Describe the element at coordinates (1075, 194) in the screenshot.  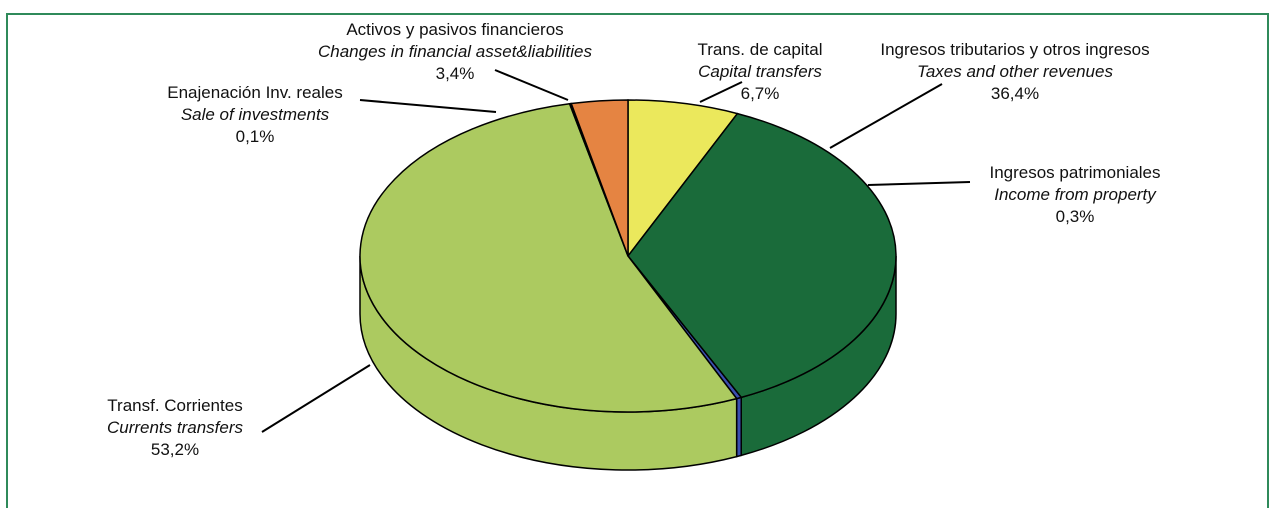
I see `slice-label-en: Income from property` at that location.